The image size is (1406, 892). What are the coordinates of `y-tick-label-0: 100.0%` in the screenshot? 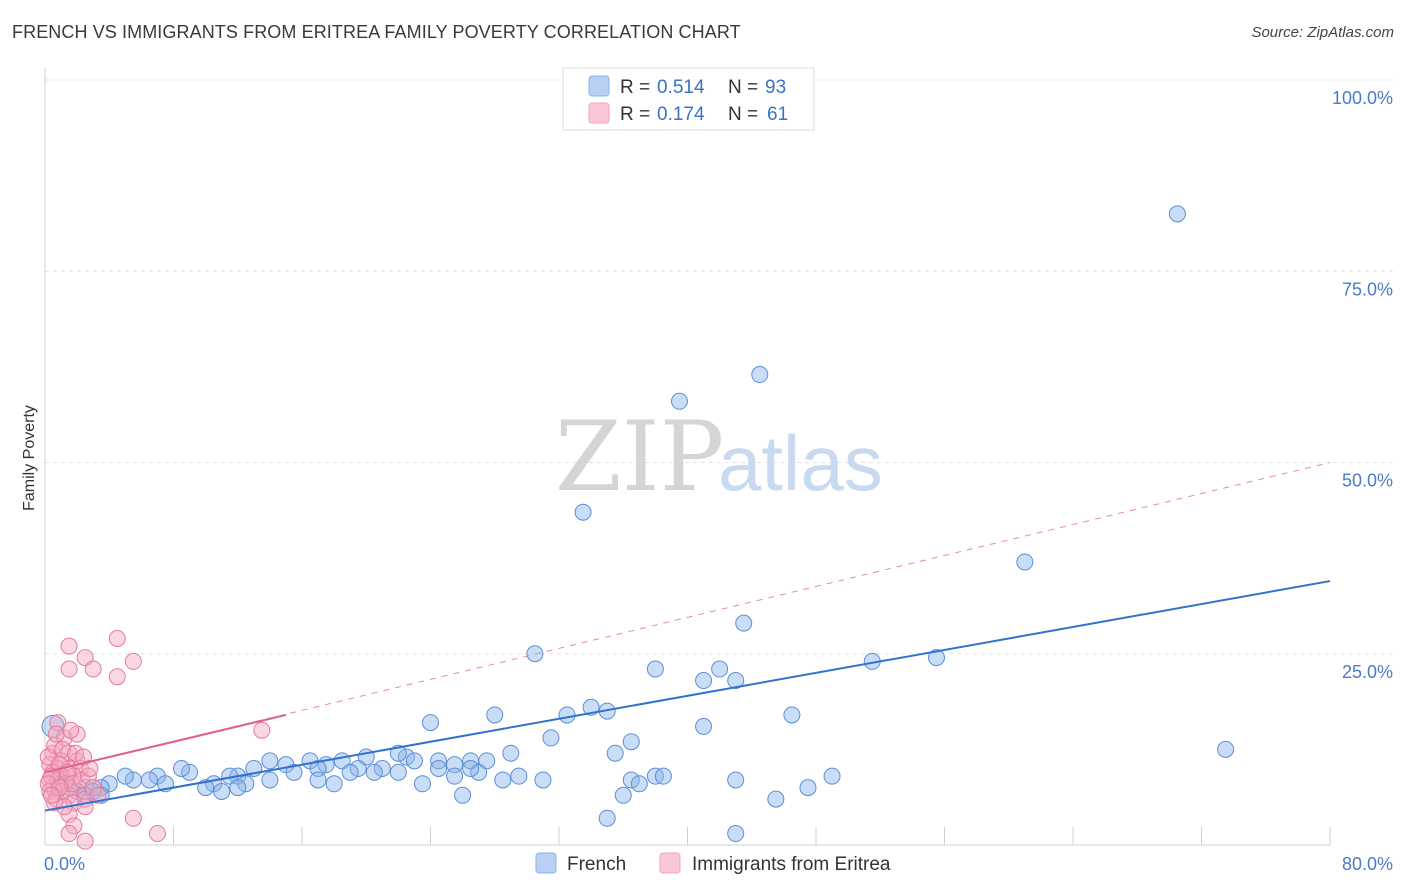 It's located at (1362, 98).